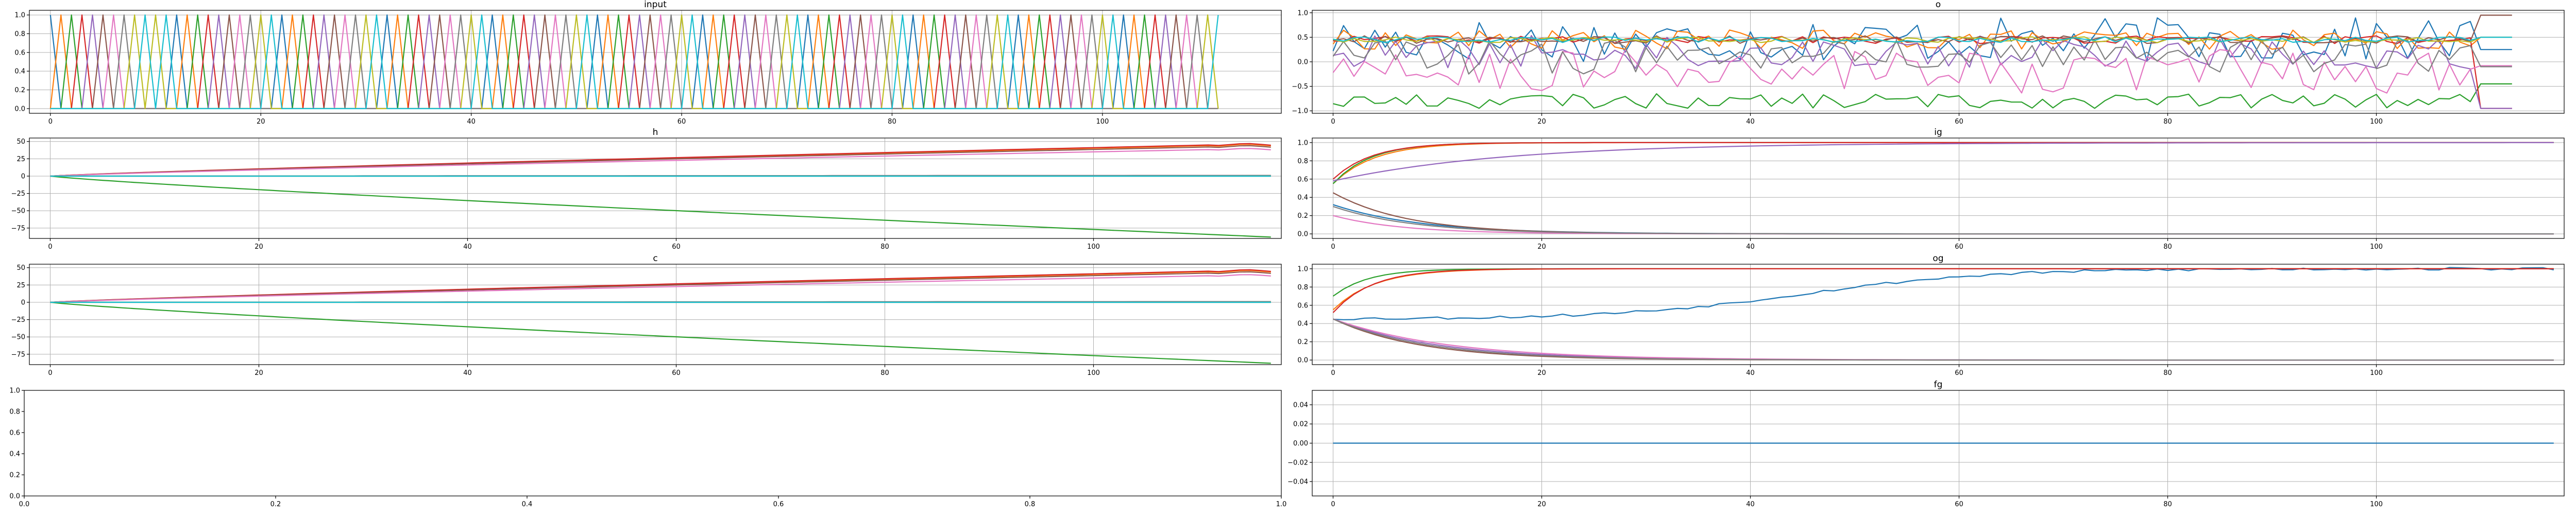  Describe the element at coordinates (1302, 306) in the screenshot. I see `ytick-label-og-3: 0.6` at that location.